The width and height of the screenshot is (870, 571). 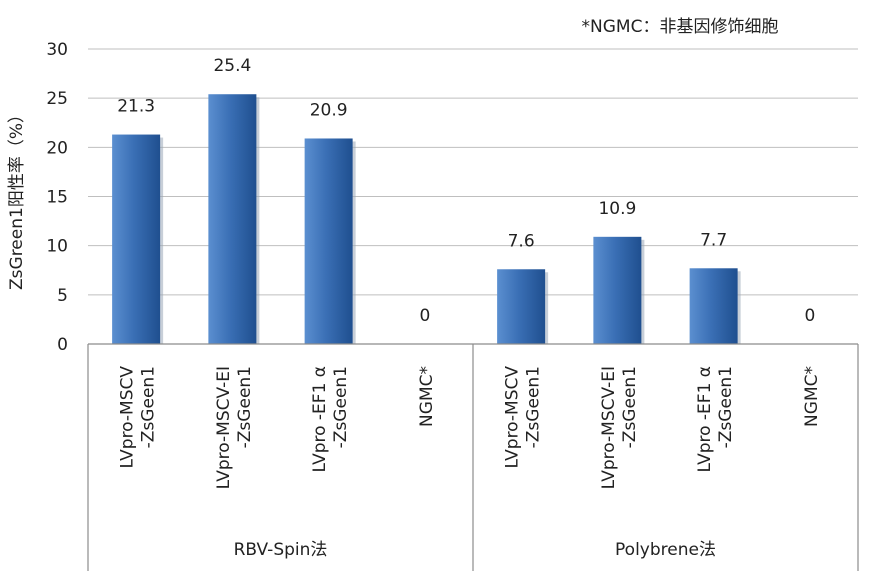 I want to click on y-tick-label: 10, so click(x=57, y=247).